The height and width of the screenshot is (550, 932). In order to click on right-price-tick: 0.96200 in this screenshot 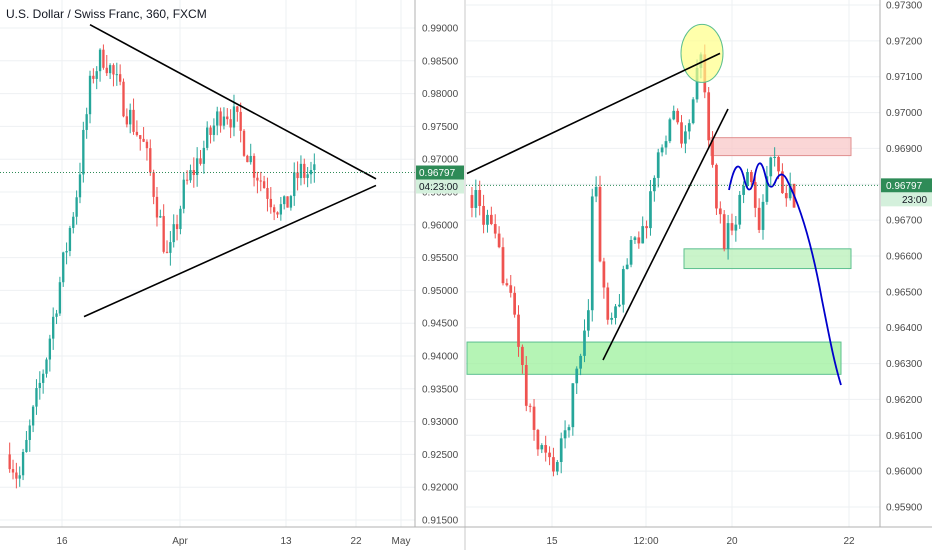, I will do `click(904, 400)`.